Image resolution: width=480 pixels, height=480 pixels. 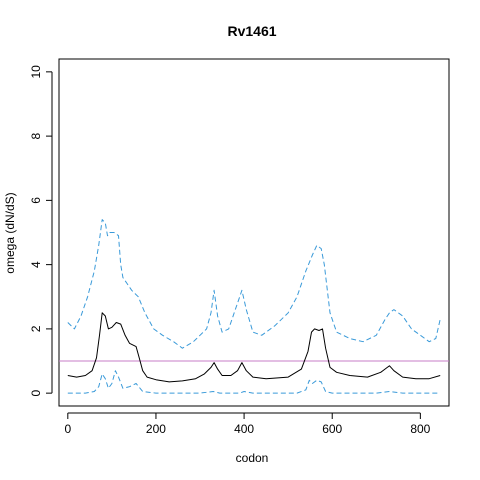 What do you see at coordinates (332, 429) in the screenshot?
I see `x-tick-label: 600` at bounding box center [332, 429].